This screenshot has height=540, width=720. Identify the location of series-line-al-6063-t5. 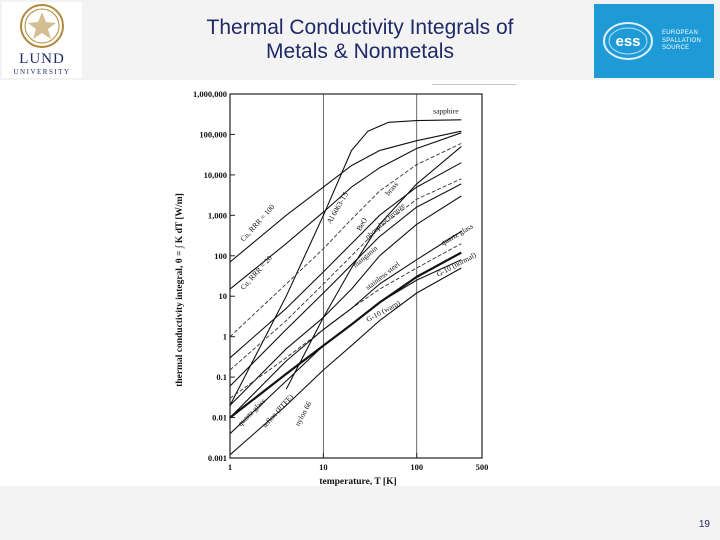
(345, 240).